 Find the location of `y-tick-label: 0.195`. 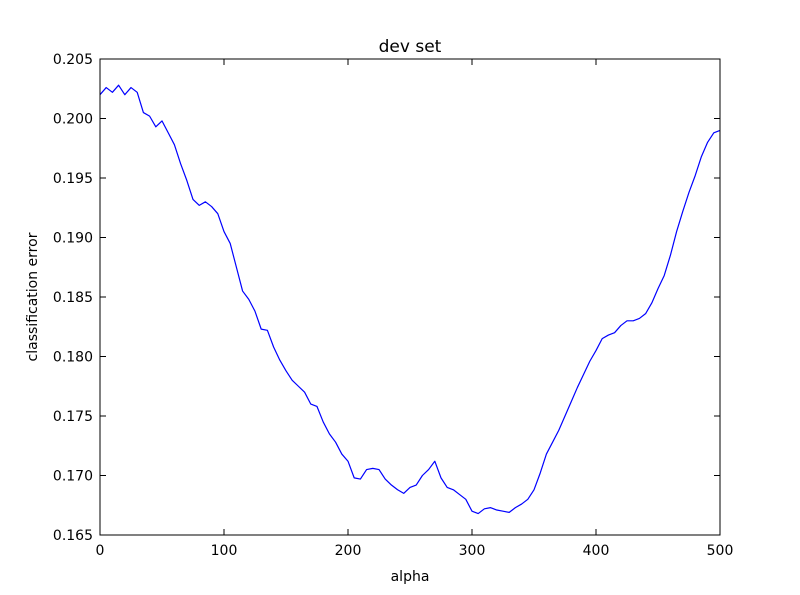

y-tick-label: 0.195 is located at coordinates (73, 179).